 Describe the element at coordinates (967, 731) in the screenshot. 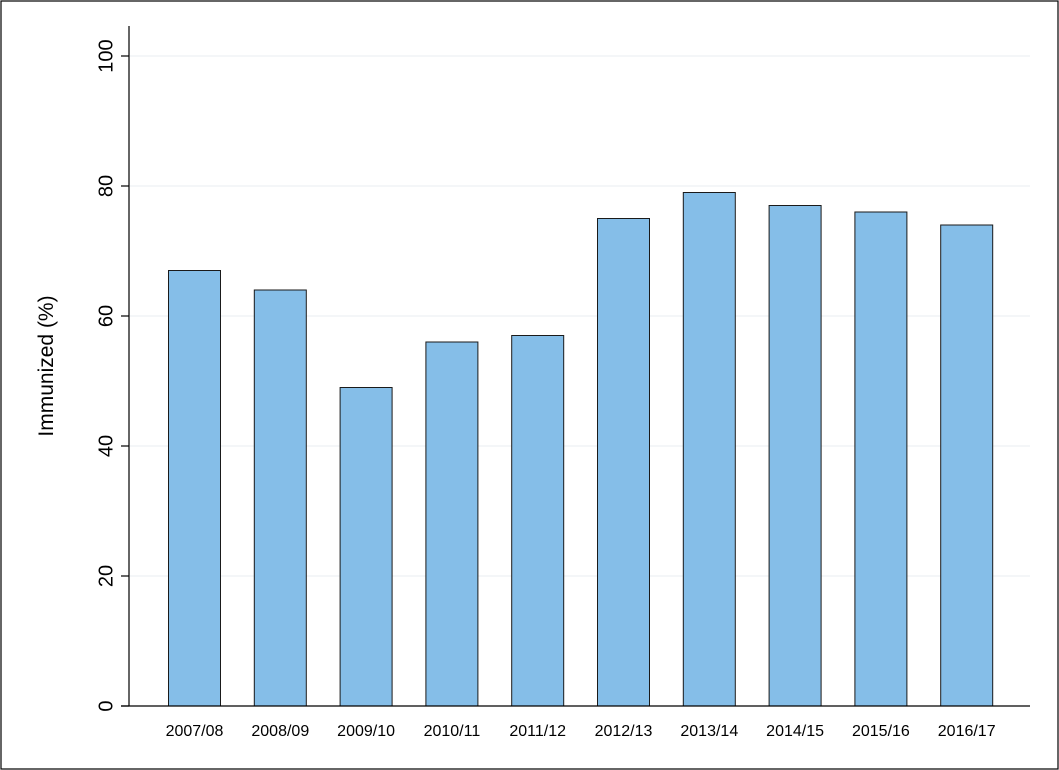

I see `x-tick-label: 2016/17` at that location.